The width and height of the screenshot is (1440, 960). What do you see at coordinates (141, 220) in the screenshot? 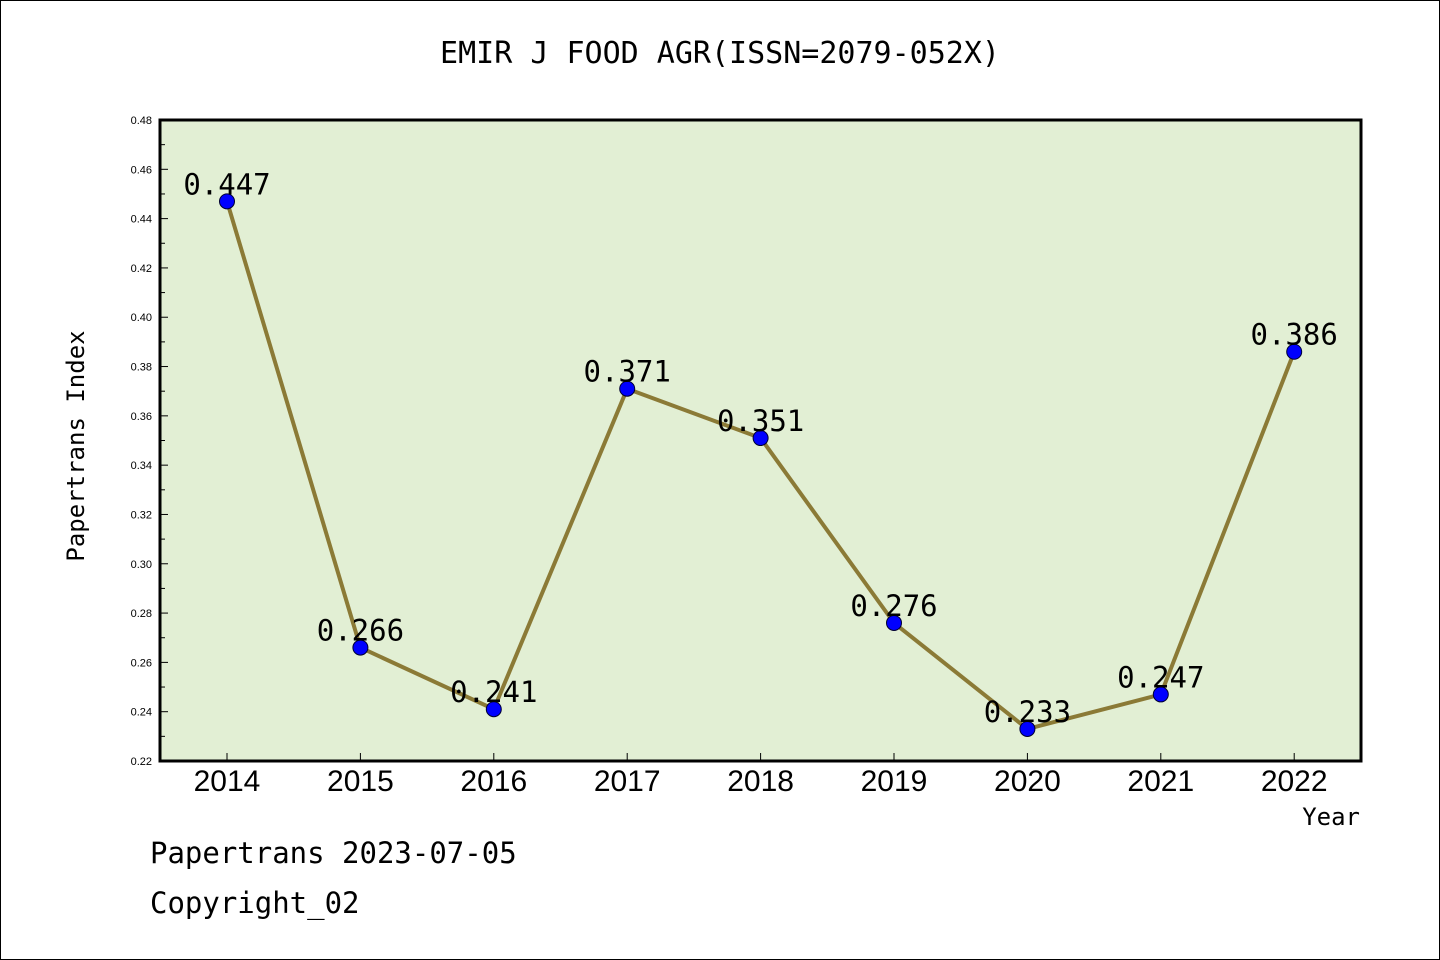
I see `y-tick-label: 0.44` at bounding box center [141, 220].